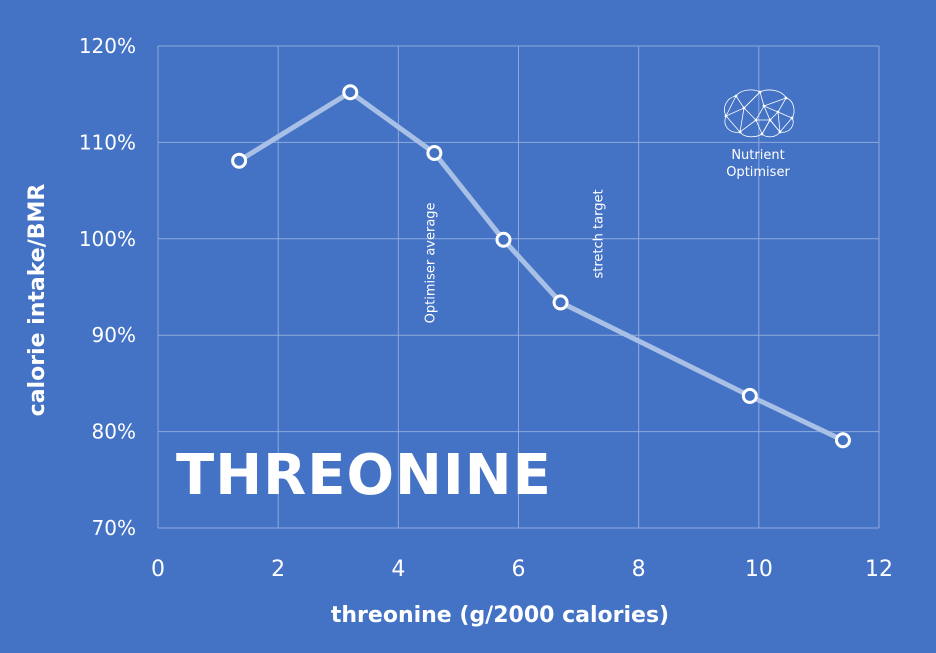  Describe the element at coordinates (599, 233) in the screenshot. I see `annotation-label: stretch target` at that location.